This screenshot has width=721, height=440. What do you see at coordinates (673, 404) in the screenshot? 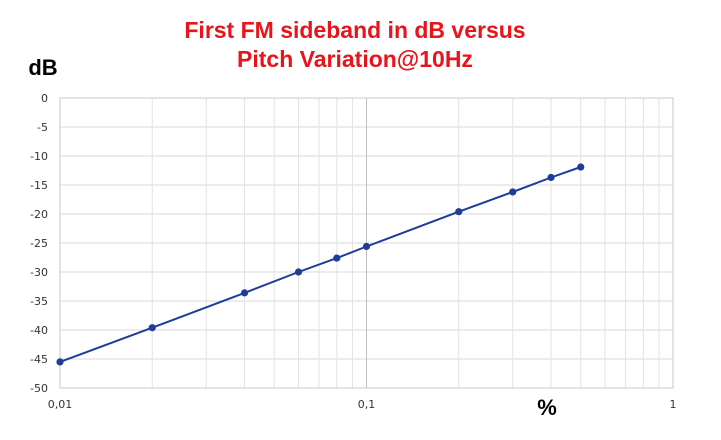
I see `x-tick-label: 1` at bounding box center [673, 404].